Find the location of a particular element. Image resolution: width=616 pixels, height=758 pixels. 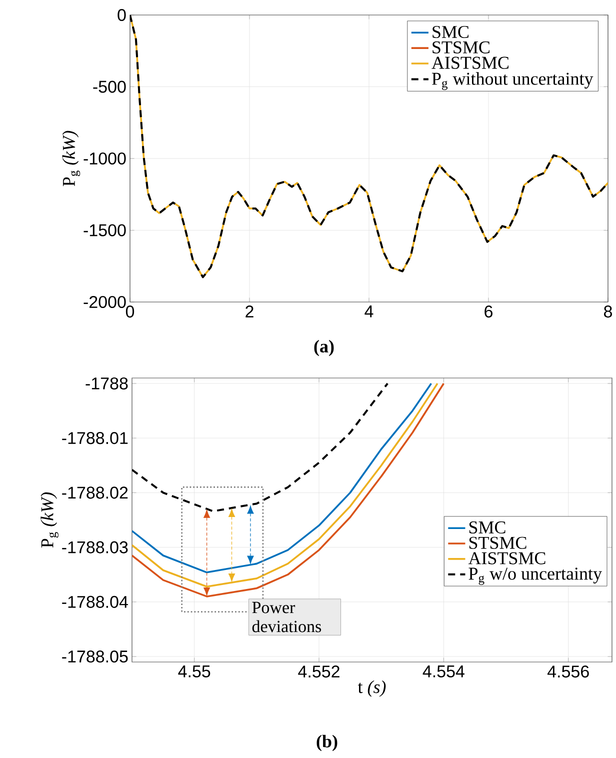

y-tick-label: -1788.03 is located at coordinates (95, 547).